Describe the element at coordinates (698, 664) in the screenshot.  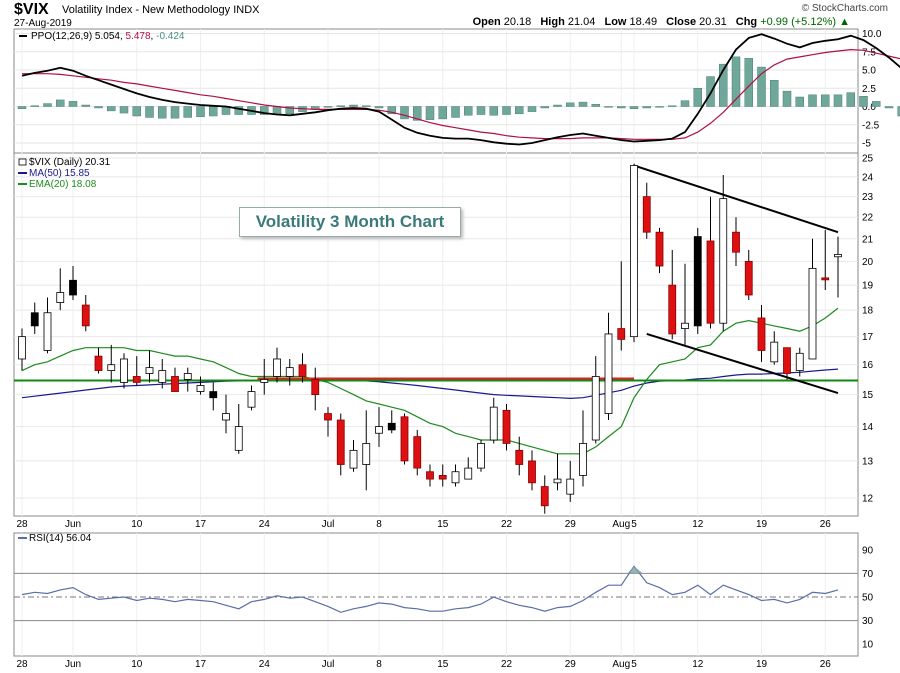
I see `rsi-x-tick-label: 12` at that location.